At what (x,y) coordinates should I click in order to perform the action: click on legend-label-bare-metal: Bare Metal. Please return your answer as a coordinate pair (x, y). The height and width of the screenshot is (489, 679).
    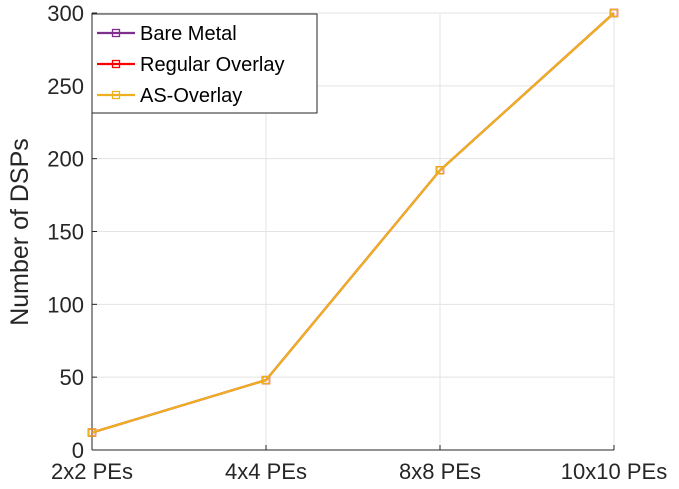
    Looking at the image, I should click on (188, 34).